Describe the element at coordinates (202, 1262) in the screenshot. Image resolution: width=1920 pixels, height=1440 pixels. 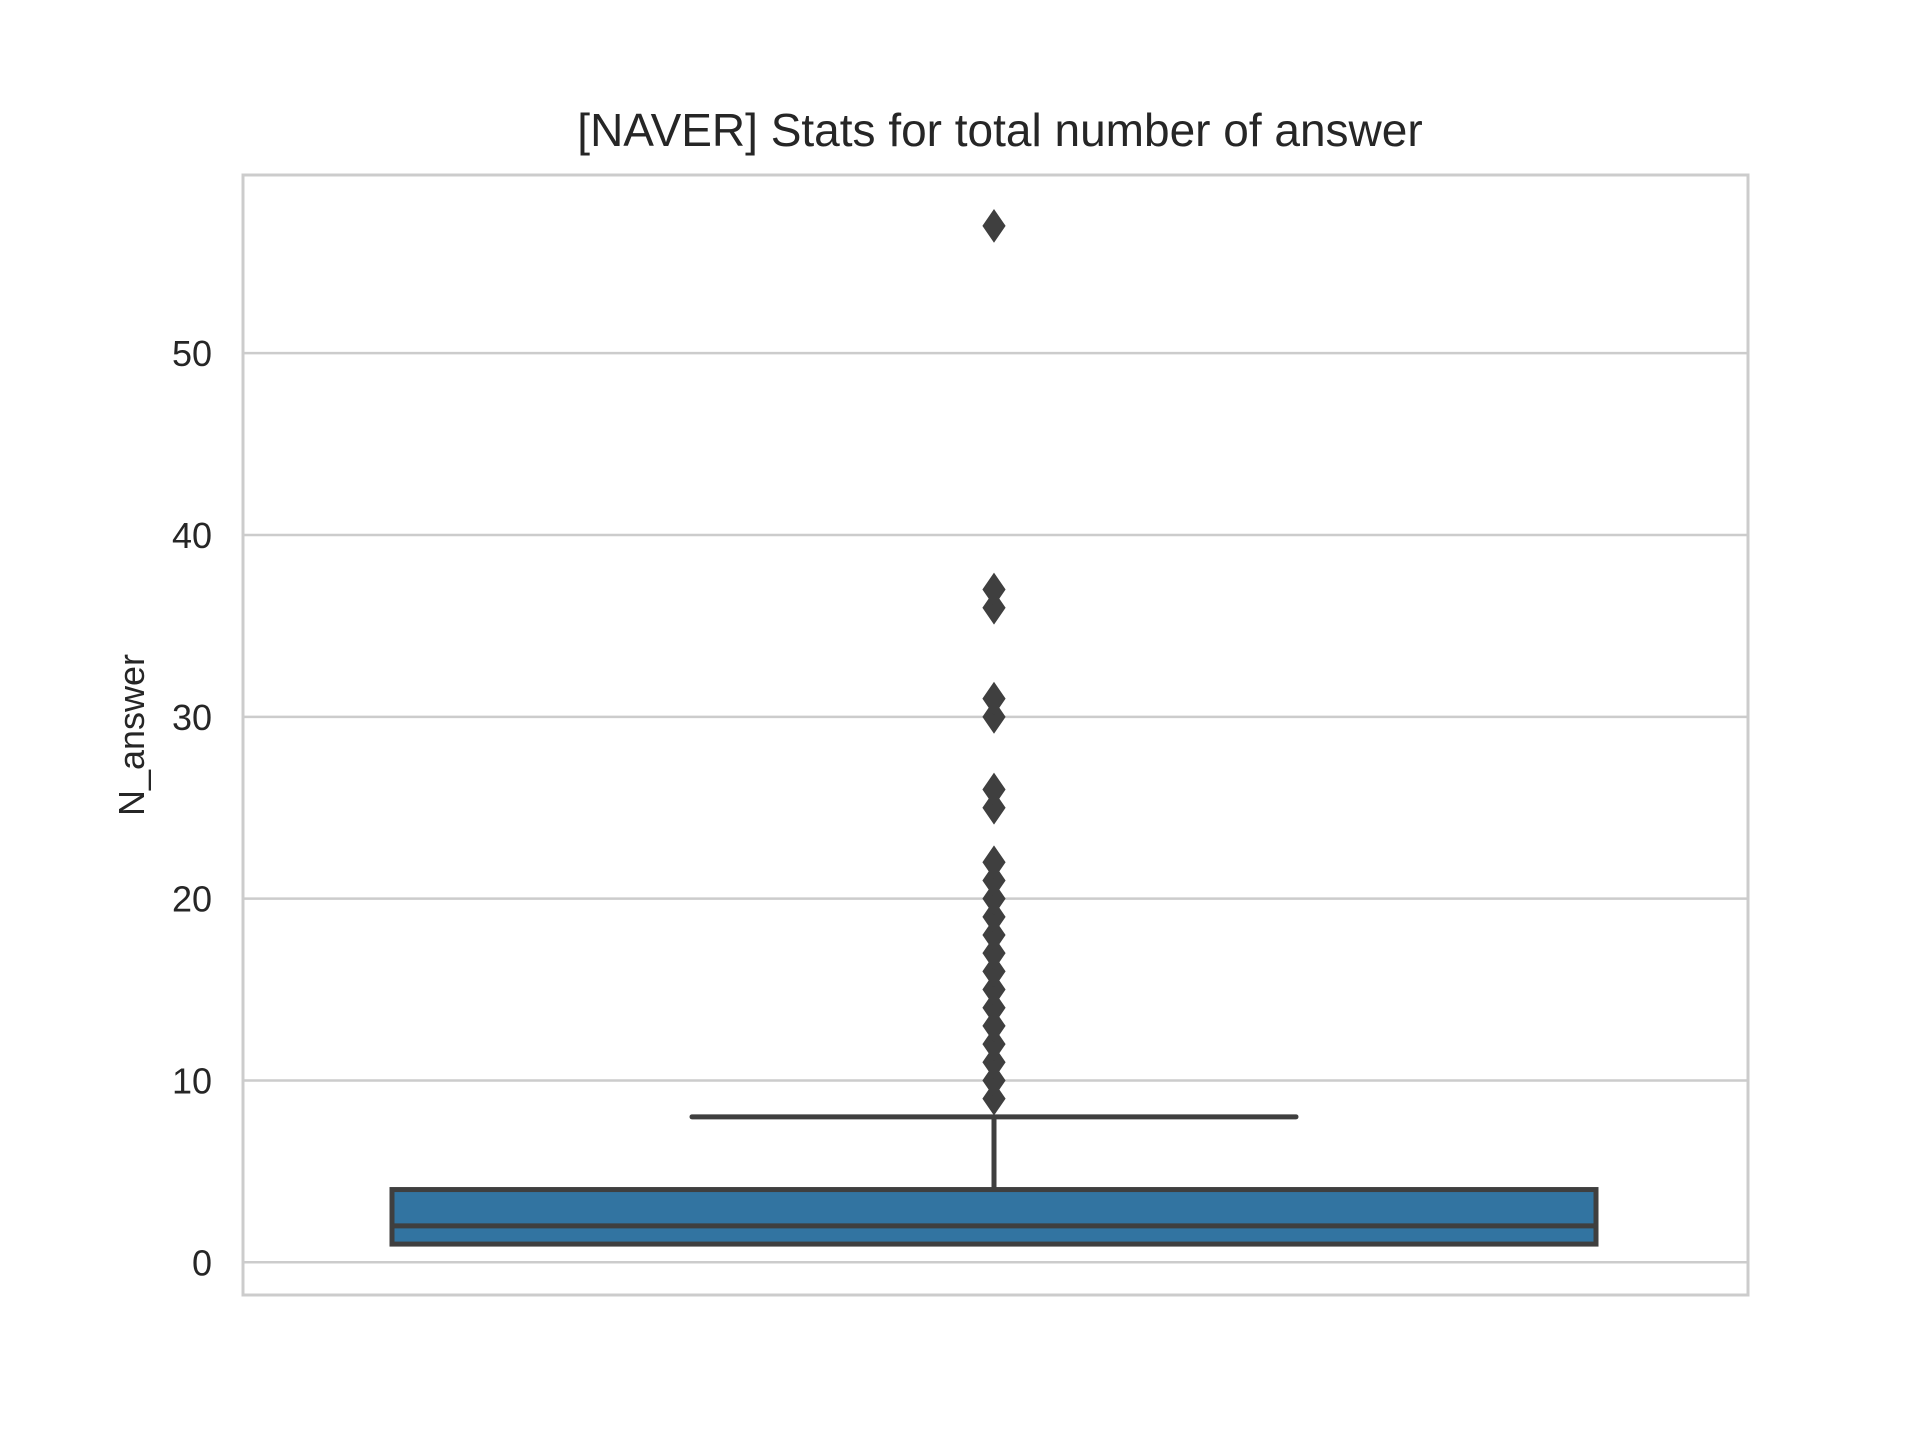
I see `y-tick-label-0: 0` at that location.